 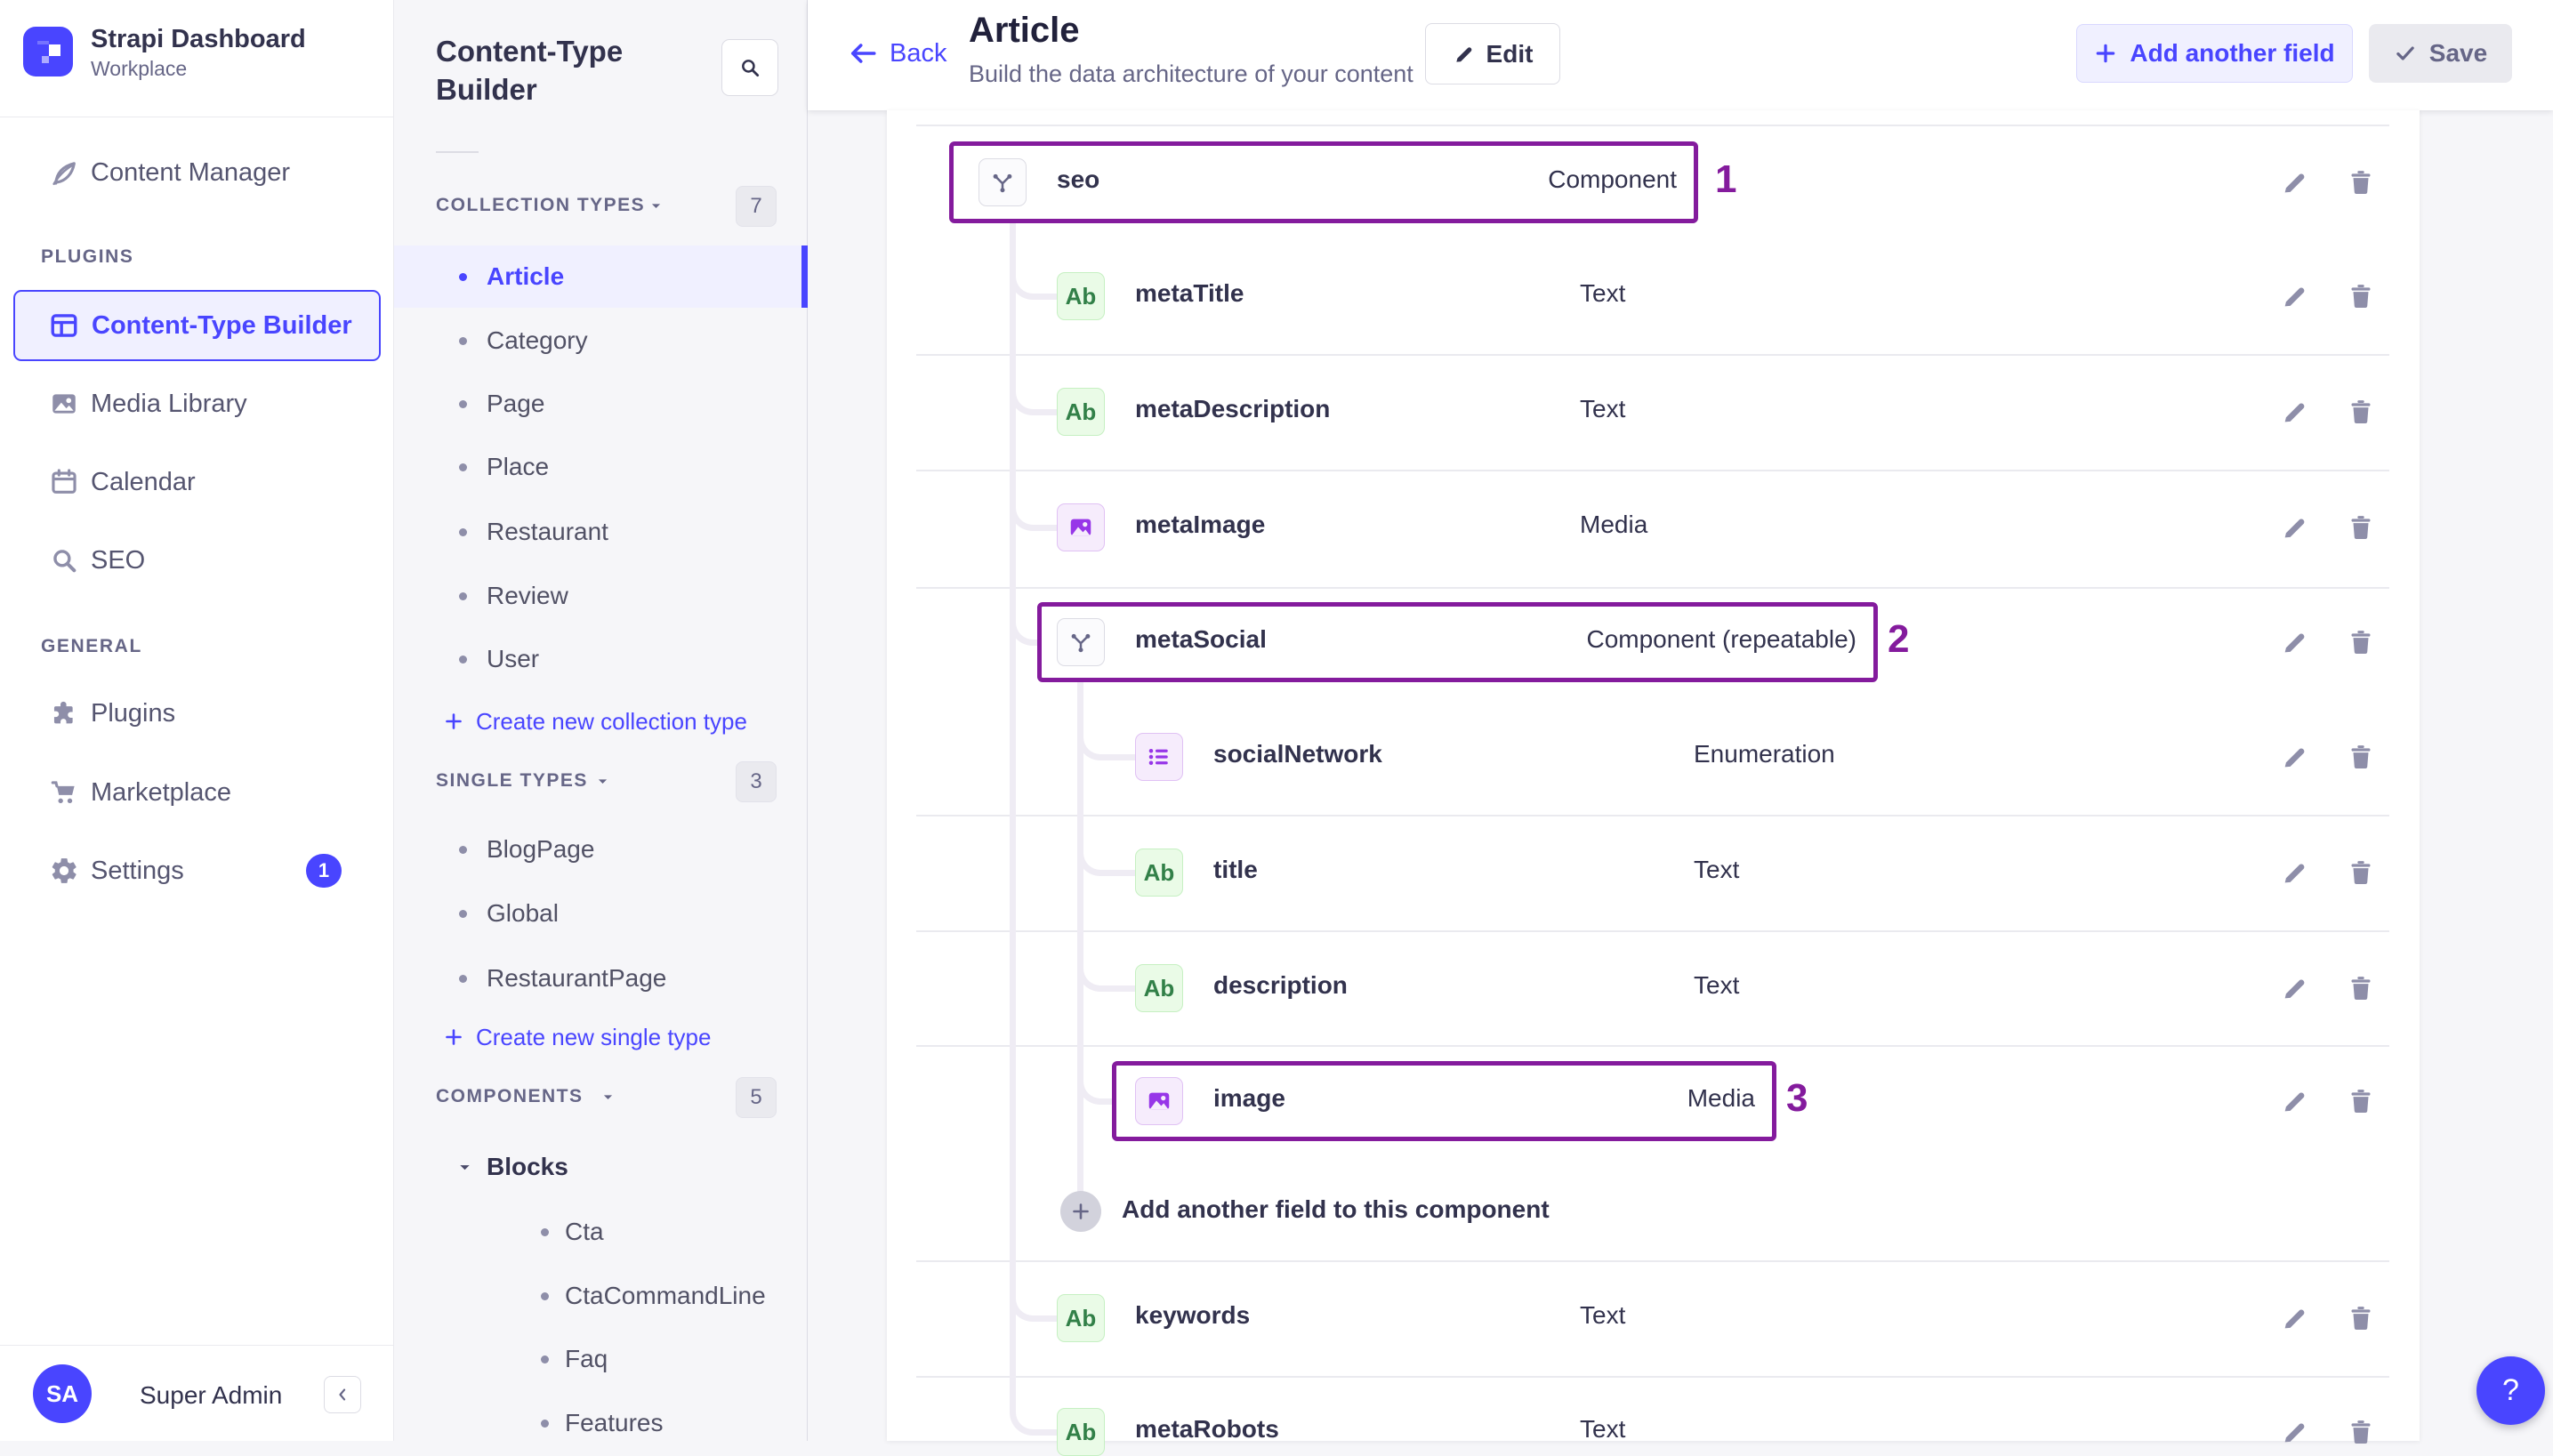 What do you see at coordinates (601, 781) in the screenshot?
I see `section-header-1: SINGLE TYPES 3` at bounding box center [601, 781].